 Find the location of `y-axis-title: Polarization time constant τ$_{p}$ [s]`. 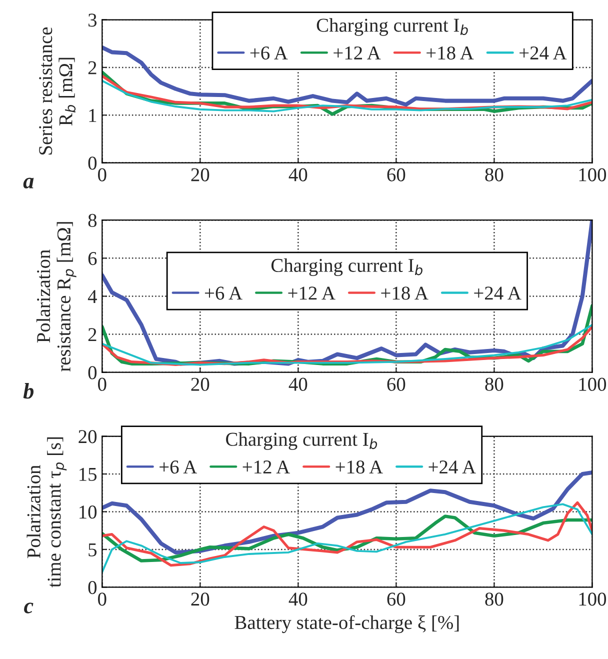

y-axis-title: Polarization time constant τ$_{p}$ [s] is located at coordinates (46, 512).